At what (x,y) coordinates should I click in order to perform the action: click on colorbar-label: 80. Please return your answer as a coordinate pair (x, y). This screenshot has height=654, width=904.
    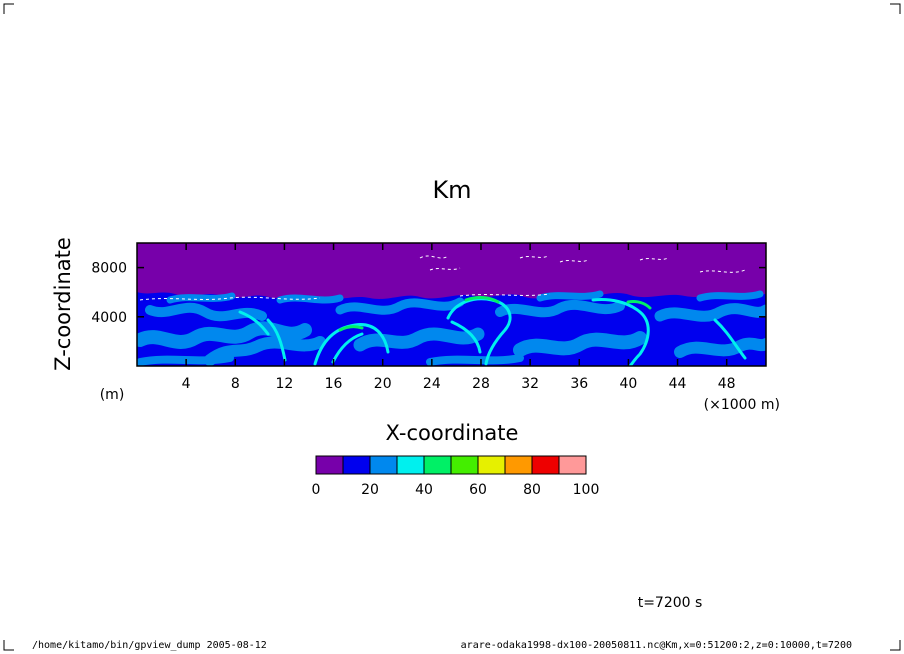
    Looking at the image, I should click on (532, 490).